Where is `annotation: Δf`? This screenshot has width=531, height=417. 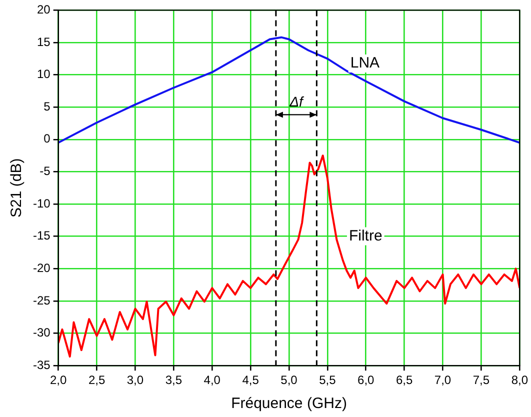 annotation: Δf is located at coordinates (297, 102).